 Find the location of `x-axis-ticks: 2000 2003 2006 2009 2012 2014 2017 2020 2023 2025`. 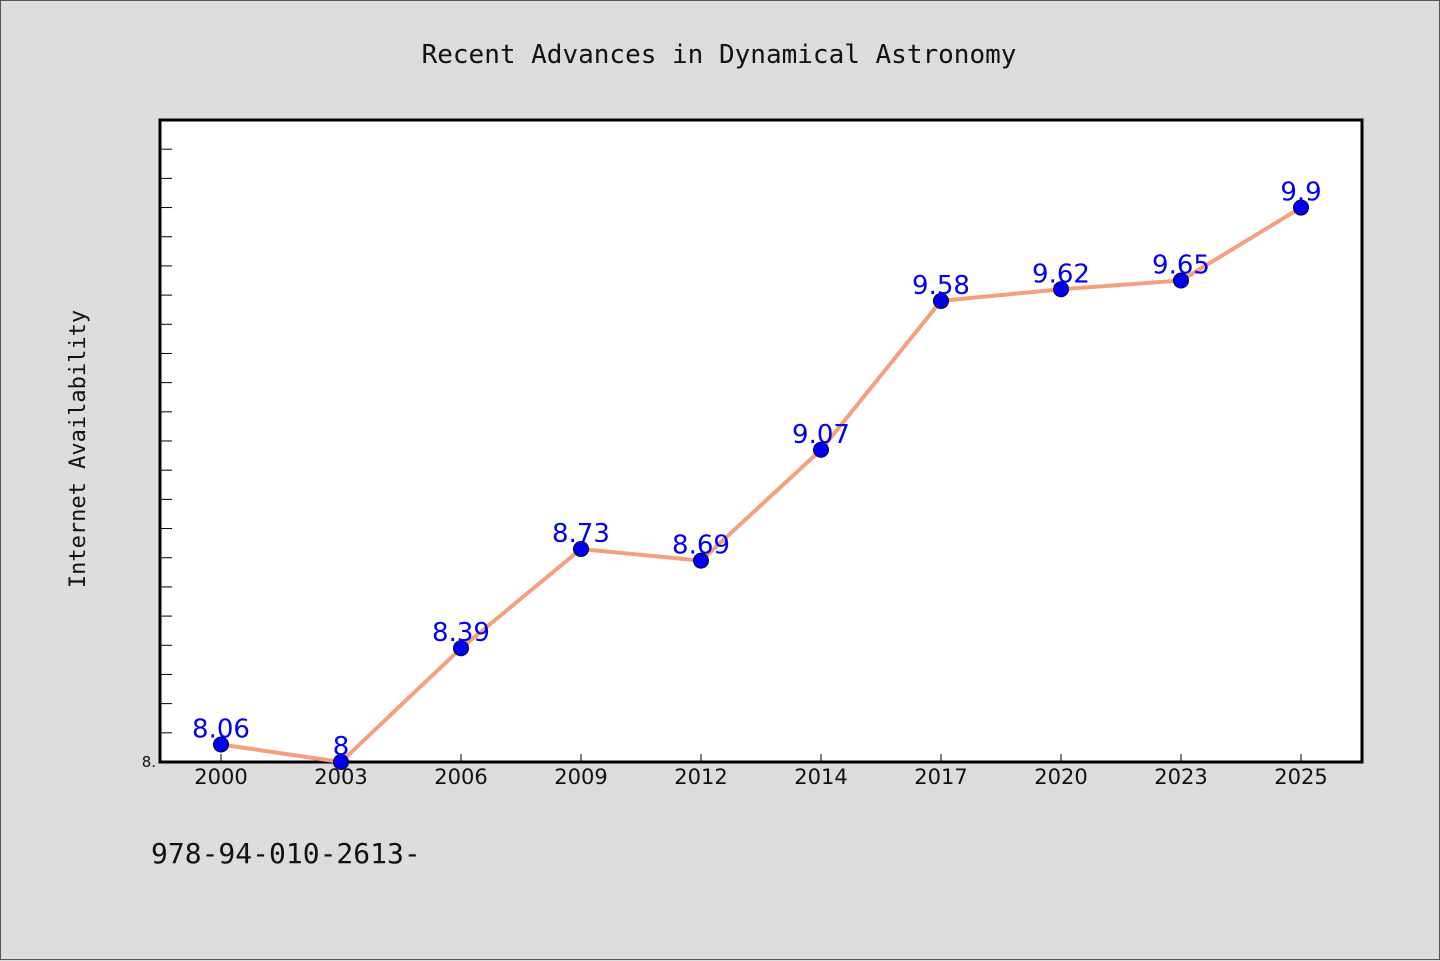

x-axis-ticks: 2000 2003 2006 2009 2012 2014 2017 2020 2023 2025 is located at coordinates (761, 771).